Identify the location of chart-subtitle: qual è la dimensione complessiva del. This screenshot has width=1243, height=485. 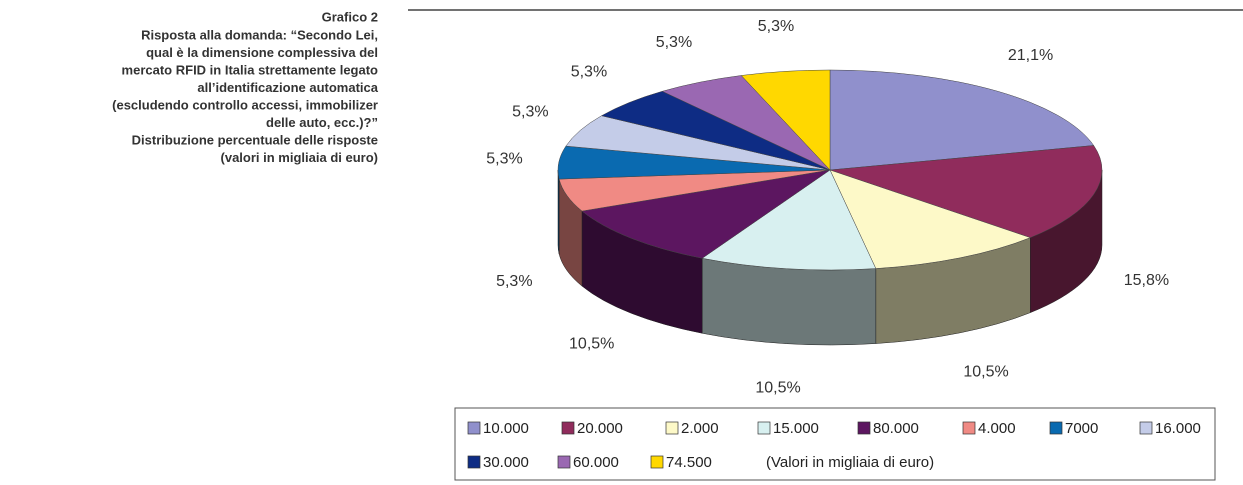
(262, 52).